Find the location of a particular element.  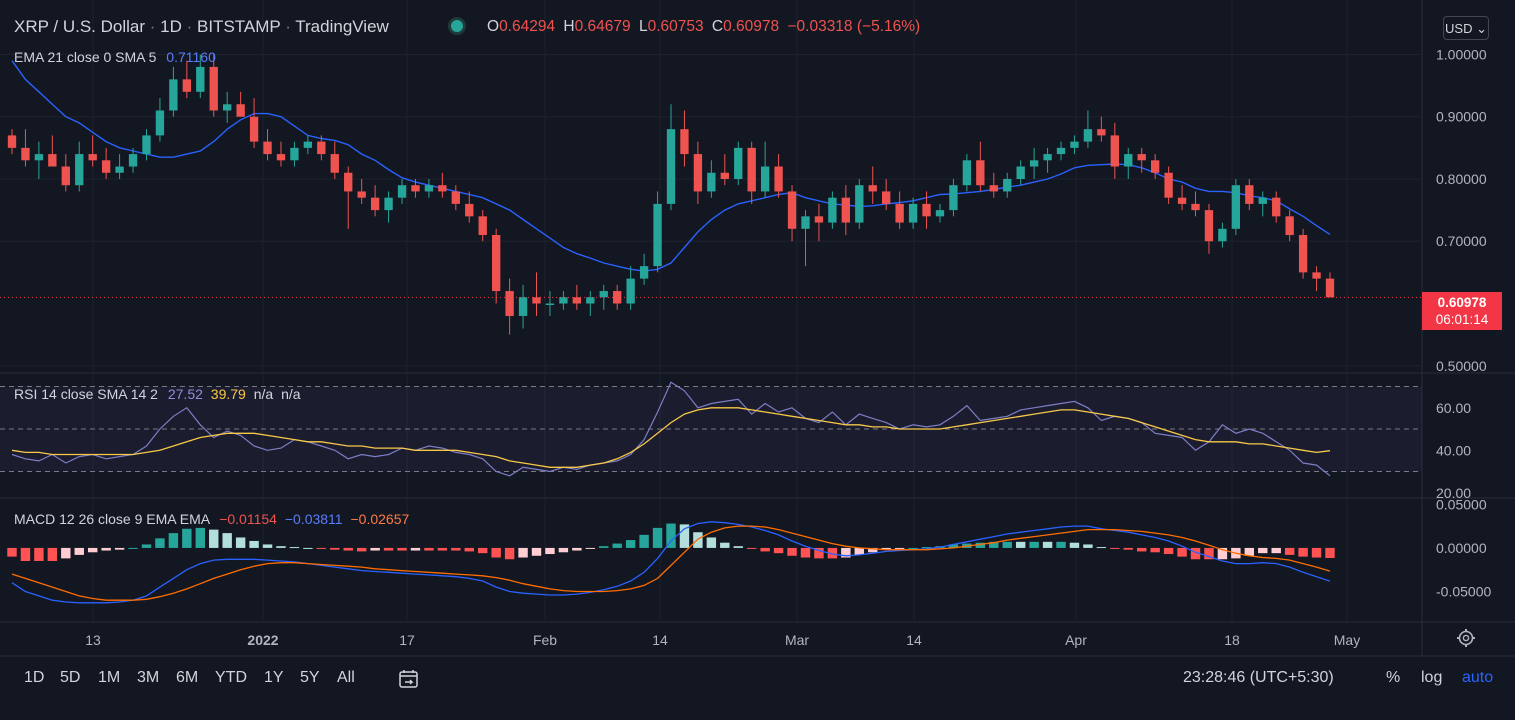

range-5y: 5Y is located at coordinates (310, 677).